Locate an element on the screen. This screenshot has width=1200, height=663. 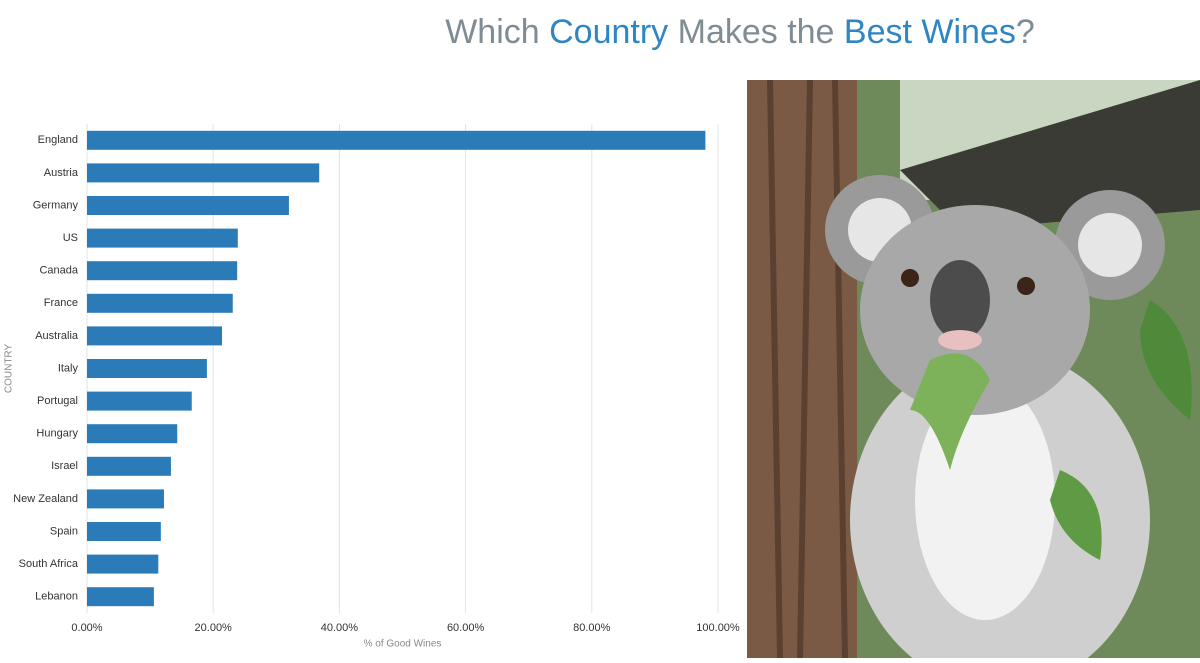
y-tick-label: England is located at coordinates (58, 140).